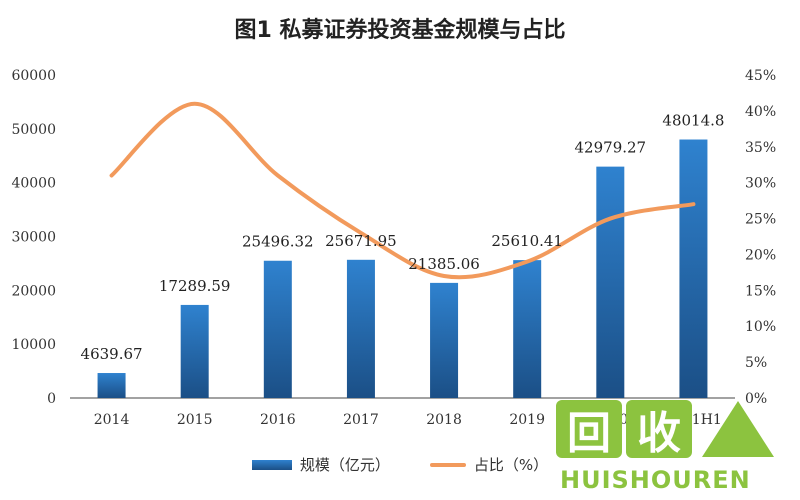 The image size is (800, 500). I want to click on x-tick-label: 2014, so click(112, 420).